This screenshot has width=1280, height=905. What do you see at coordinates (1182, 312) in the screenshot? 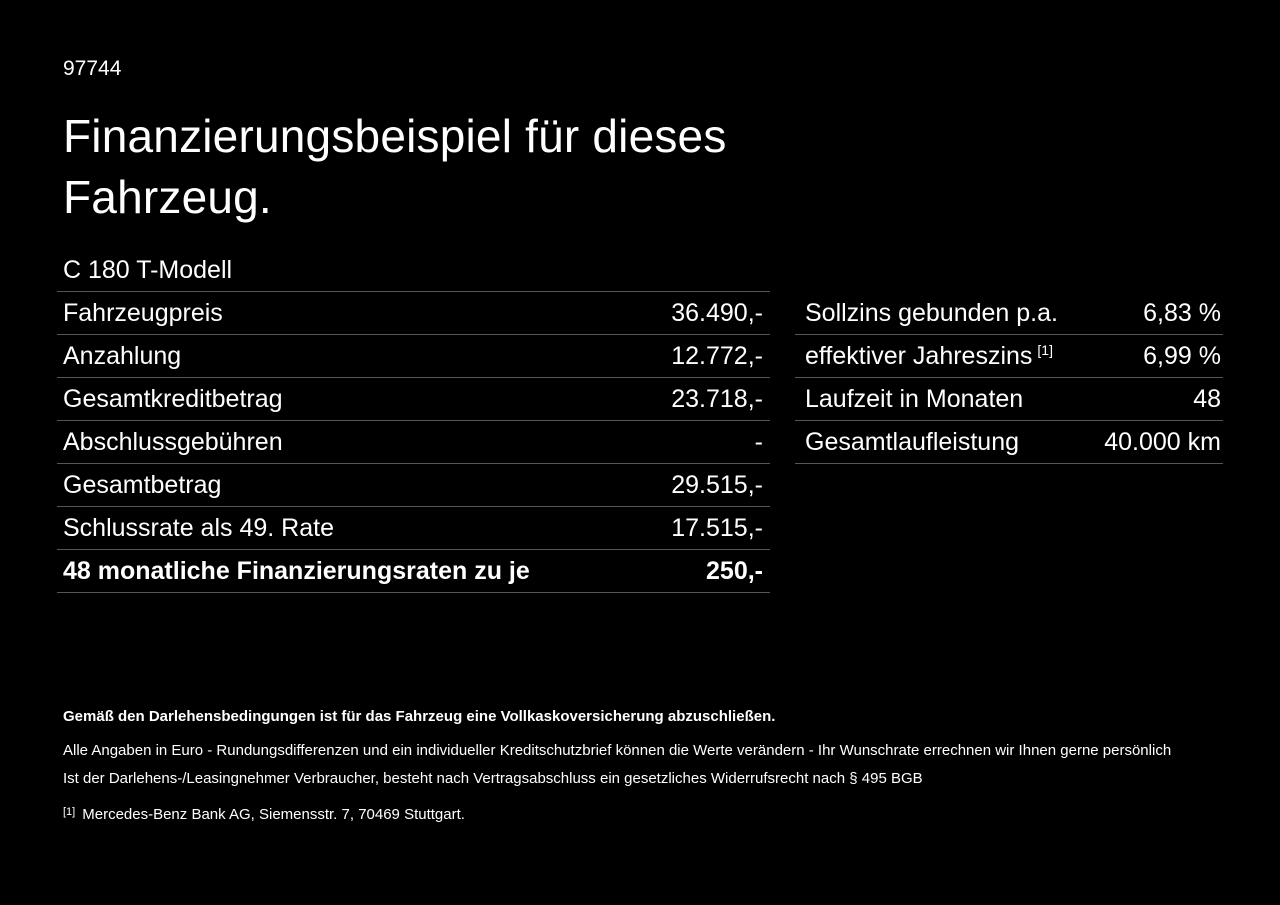
I see `row-value: 6,83 %` at bounding box center [1182, 312].